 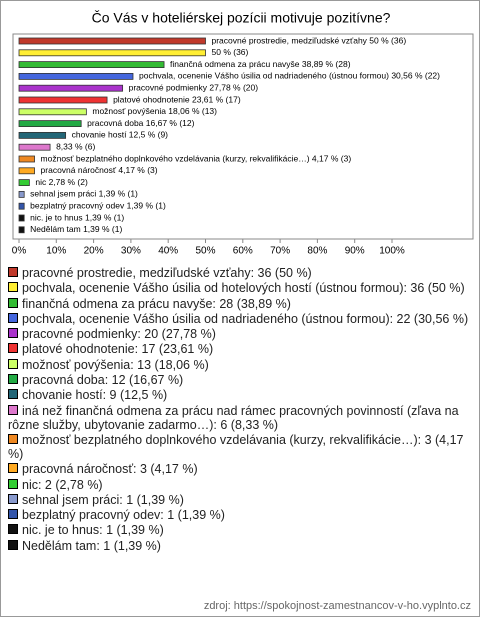 What do you see at coordinates (241, 349) in the screenshot?
I see `legend-item: platové ohodnotenie: 17 (23,61 %)` at bounding box center [241, 349].